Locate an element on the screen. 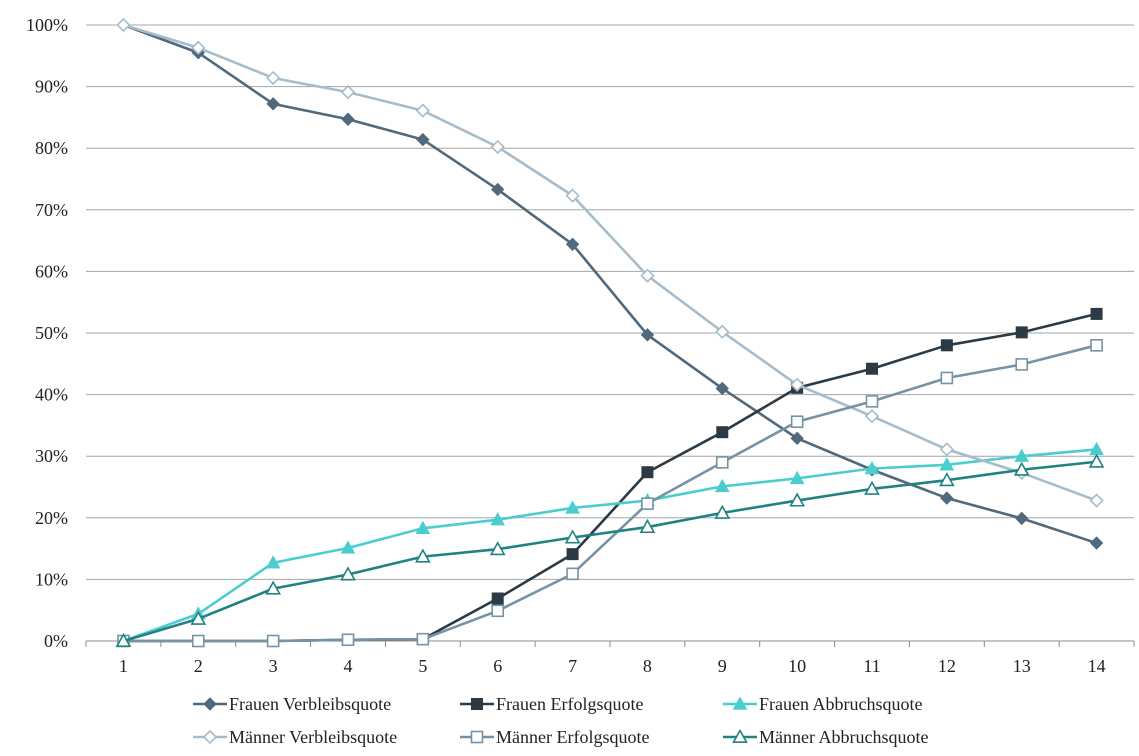  y-tick-label: 80% is located at coordinates (51, 148).